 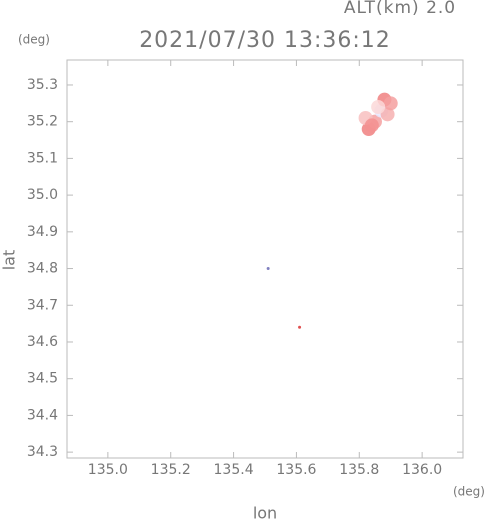 What do you see at coordinates (42, 342) in the screenshot?
I see `y-tick-label: 34.6` at bounding box center [42, 342].